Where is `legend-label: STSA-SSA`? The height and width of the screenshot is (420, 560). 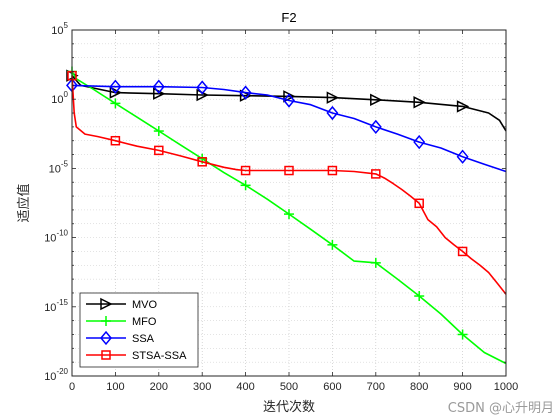
legend-label: STSA-SSA is located at coordinates (159, 356).